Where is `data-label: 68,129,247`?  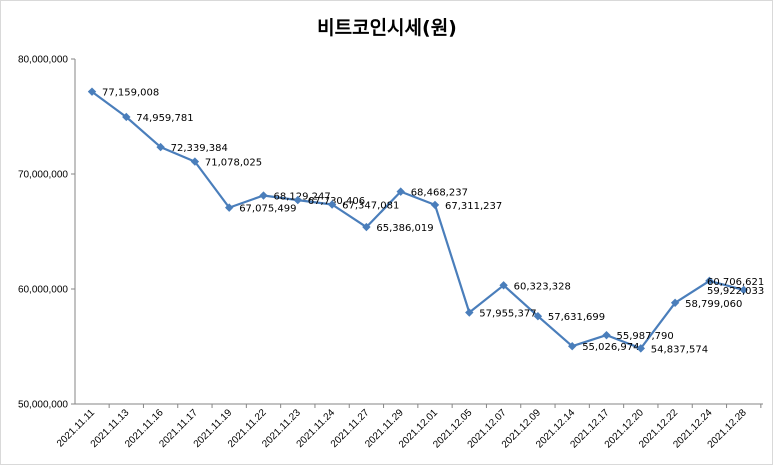 data-label: 68,129,247 is located at coordinates (302, 197).